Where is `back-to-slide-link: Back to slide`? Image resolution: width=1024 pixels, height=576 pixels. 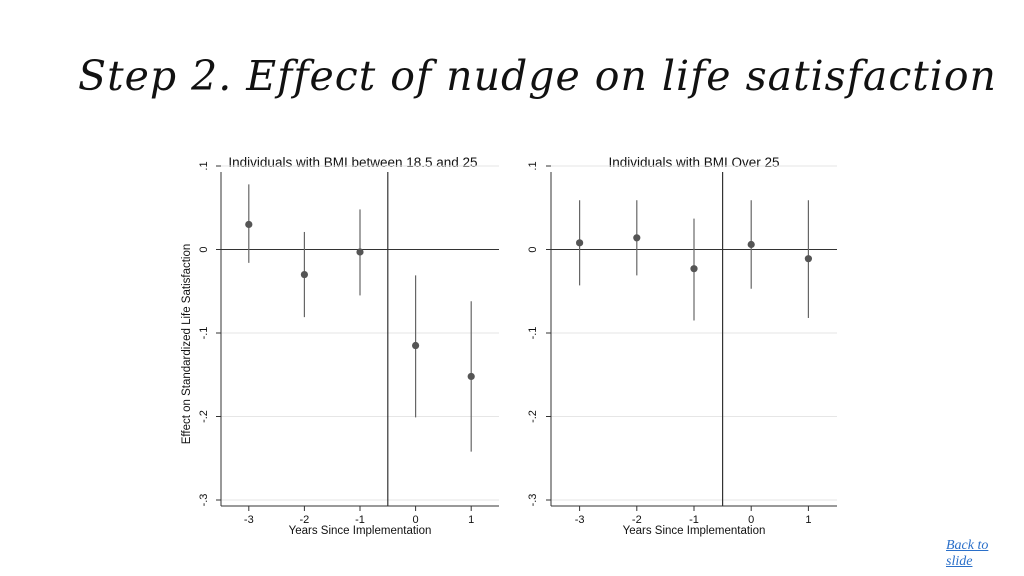 back-to-slide-link: Back to slide is located at coordinates (967, 553).